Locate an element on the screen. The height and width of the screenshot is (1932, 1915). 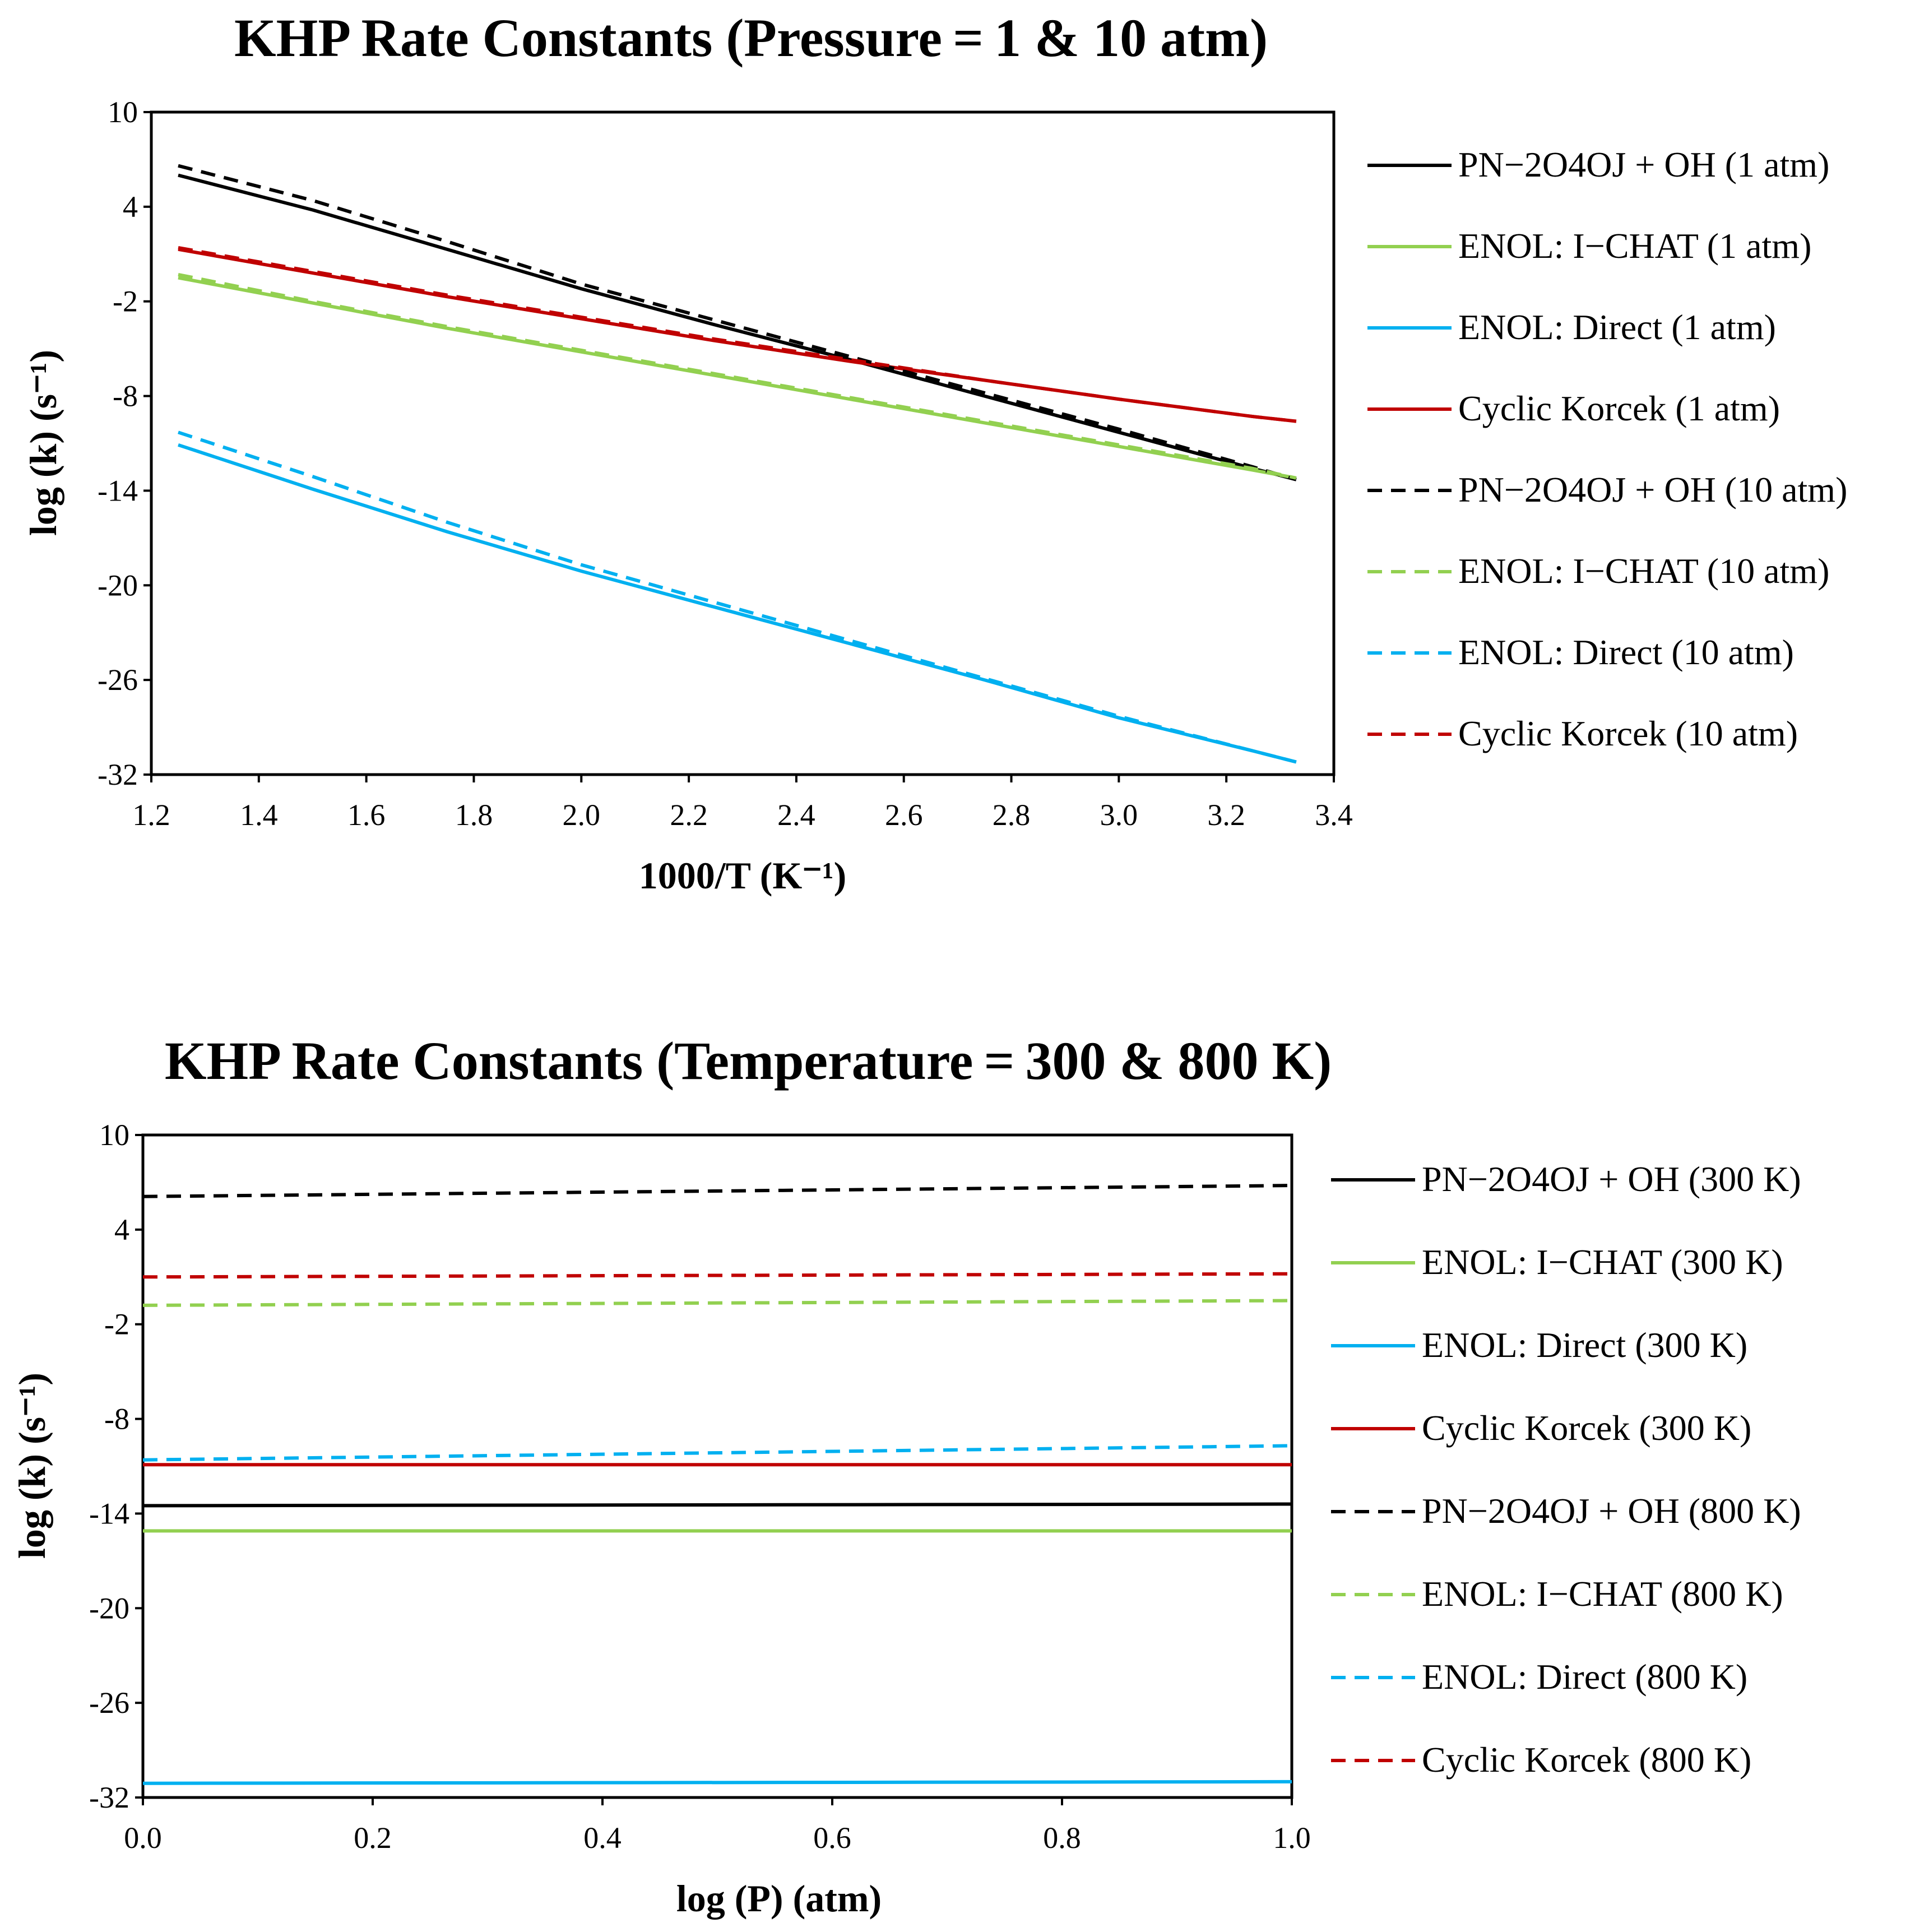
legend-label: Cyclic Korcek (800 K) is located at coordinates (1586, 1760).